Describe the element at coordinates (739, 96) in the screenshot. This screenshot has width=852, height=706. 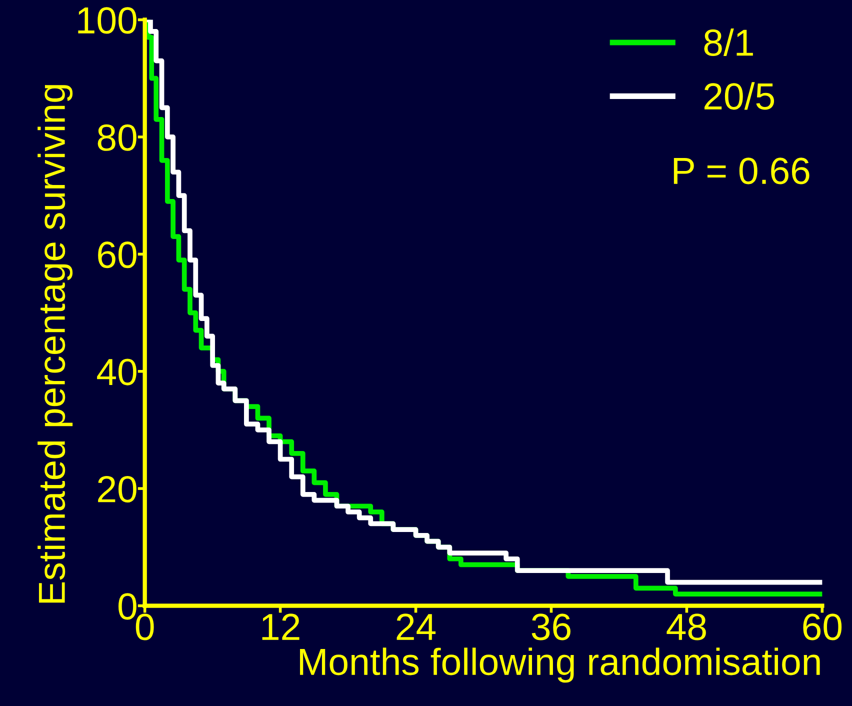
I see `legend-label: 20/5` at that location.